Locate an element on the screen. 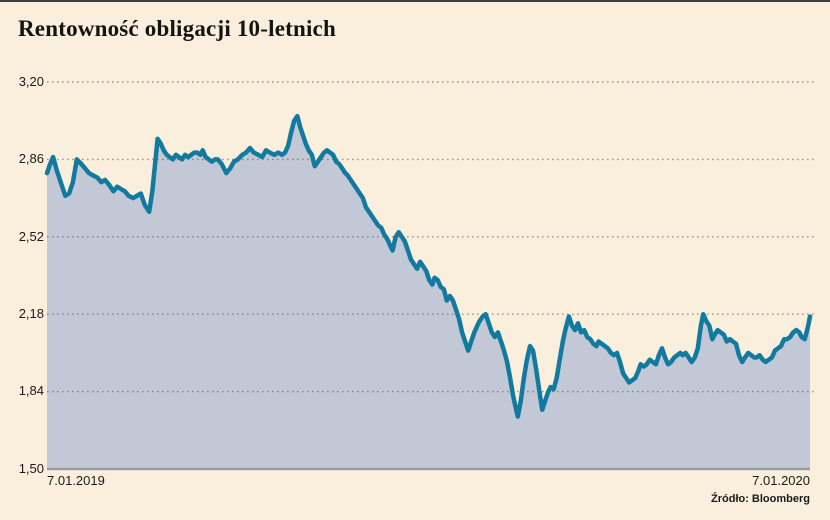 The height and width of the screenshot is (520, 830). y-tick-label: 1,50 is located at coordinates (31, 468).